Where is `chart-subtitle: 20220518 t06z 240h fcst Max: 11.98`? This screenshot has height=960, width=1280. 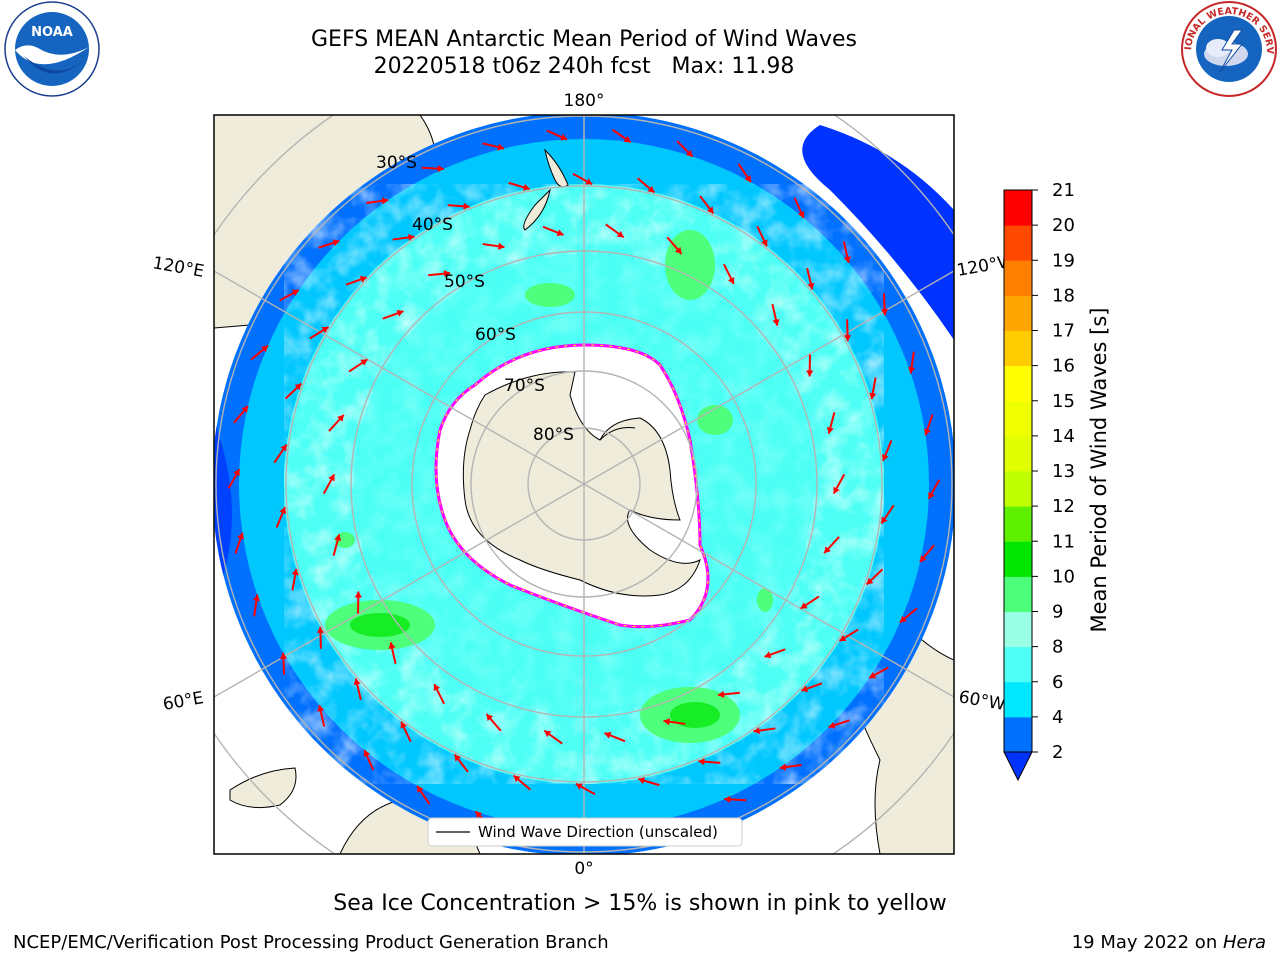
chart-subtitle: 20220518 t06z 240h fcst Max: 11.98 is located at coordinates (584, 66).